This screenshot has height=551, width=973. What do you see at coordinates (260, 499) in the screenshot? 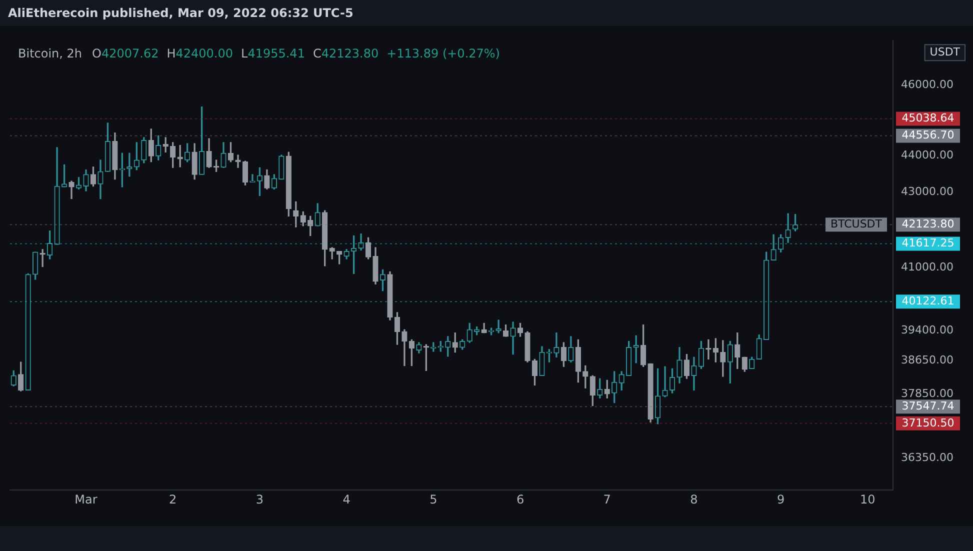
I see `x-tick-label: 3` at bounding box center [260, 499].